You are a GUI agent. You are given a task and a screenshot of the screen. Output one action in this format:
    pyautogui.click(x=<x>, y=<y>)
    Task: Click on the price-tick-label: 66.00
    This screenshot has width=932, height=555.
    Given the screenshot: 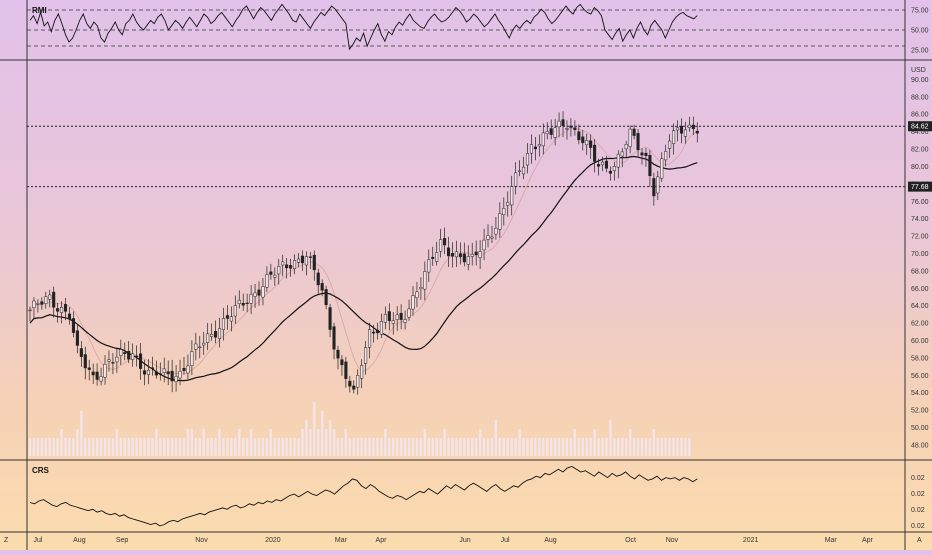 What is the action you would take?
    pyautogui.click(x=920, y=289)
    